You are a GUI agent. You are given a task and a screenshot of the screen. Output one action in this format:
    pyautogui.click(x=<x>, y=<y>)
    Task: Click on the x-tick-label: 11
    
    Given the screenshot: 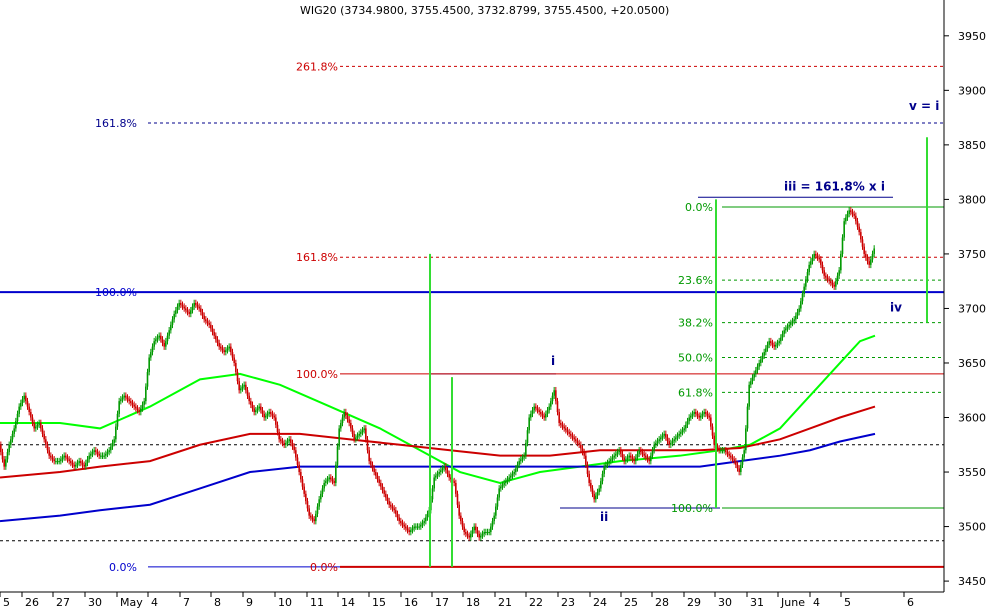 What is the action you would take?
    pyautogui.click(x=317, y=602)
    